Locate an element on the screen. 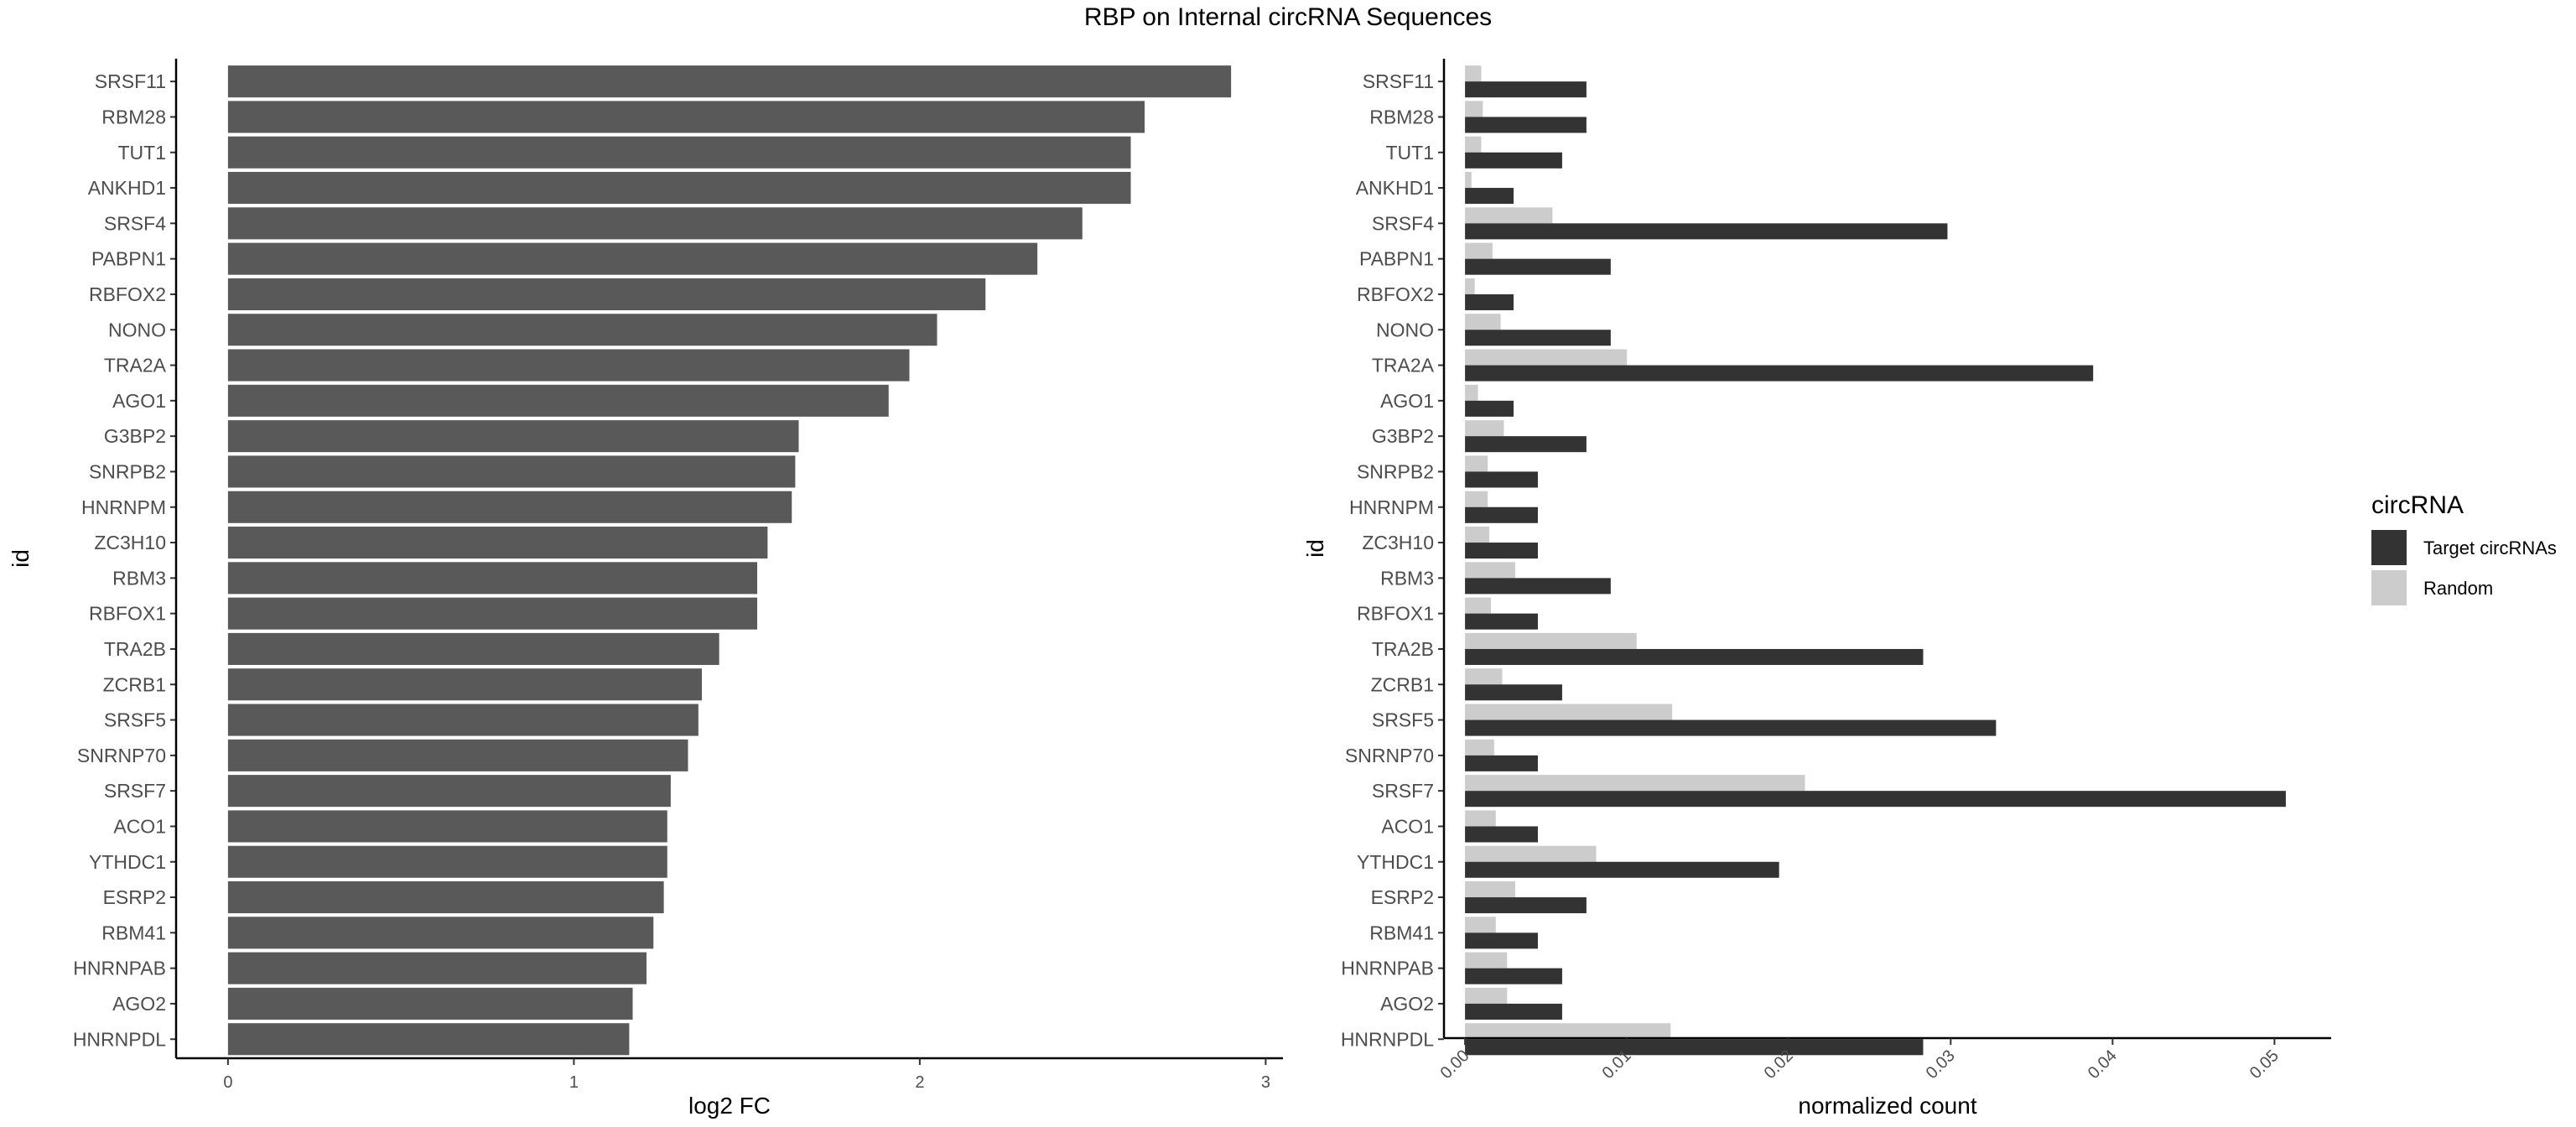  bar-target-zc3h10 is located at coordinates (1501, 551).